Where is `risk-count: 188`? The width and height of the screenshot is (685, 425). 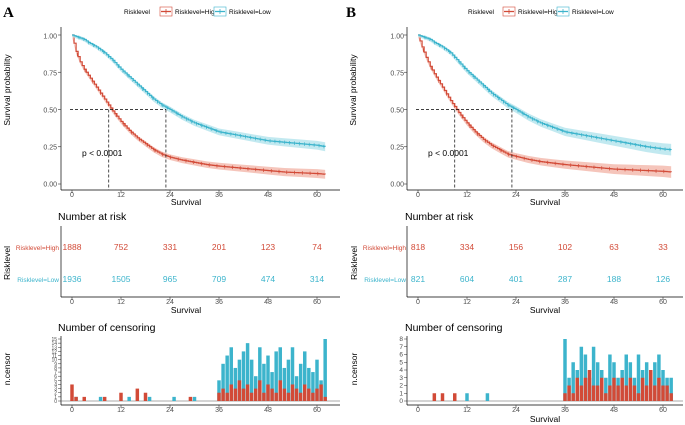
risk-count: 188 is located at coordinates (614, 279).